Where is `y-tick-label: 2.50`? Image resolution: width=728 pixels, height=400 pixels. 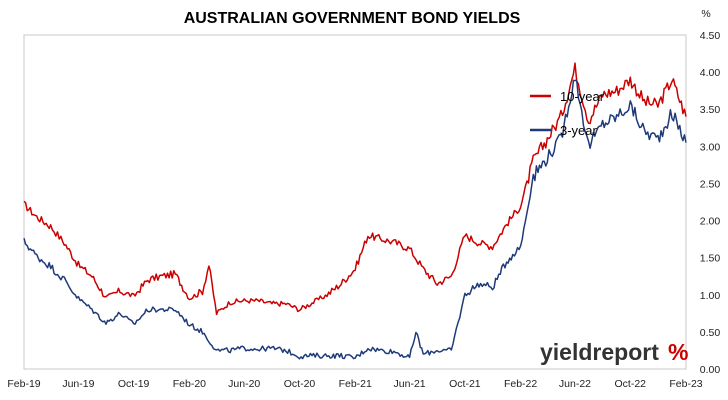 y-tick-label: 2.50 is located at coordinates (710, 184).